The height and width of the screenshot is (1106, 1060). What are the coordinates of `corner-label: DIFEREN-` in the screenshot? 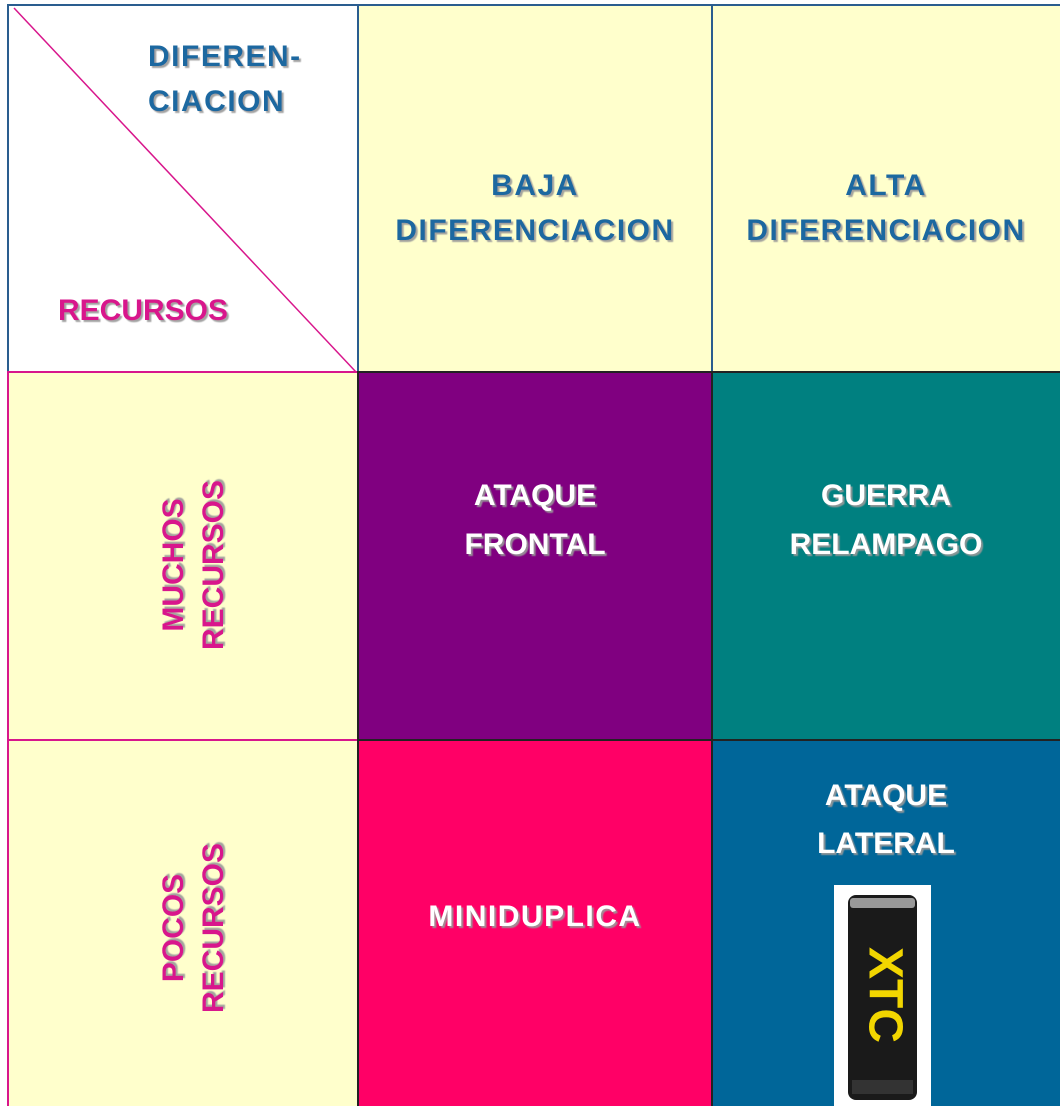 It's located at (225, 56).